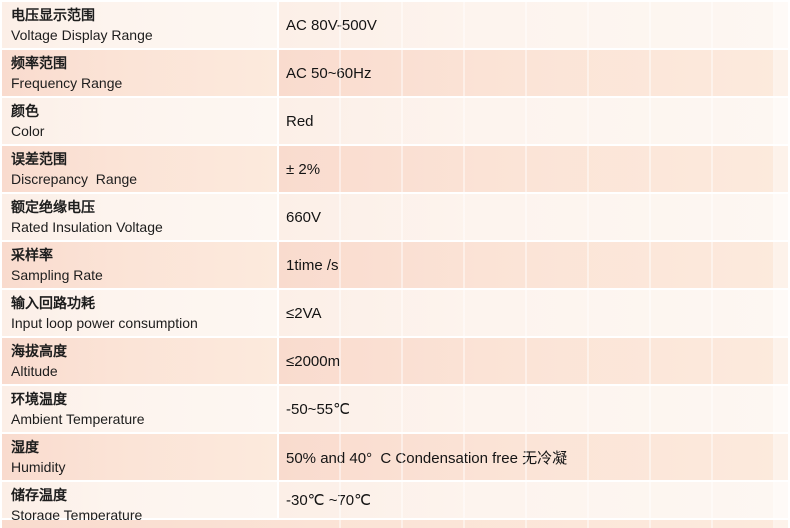 Image resolution: width=790 pixels, height=528 pixels. I want to click on parameter-cell: 采样率 Sampling Rate, so click(140, 265).